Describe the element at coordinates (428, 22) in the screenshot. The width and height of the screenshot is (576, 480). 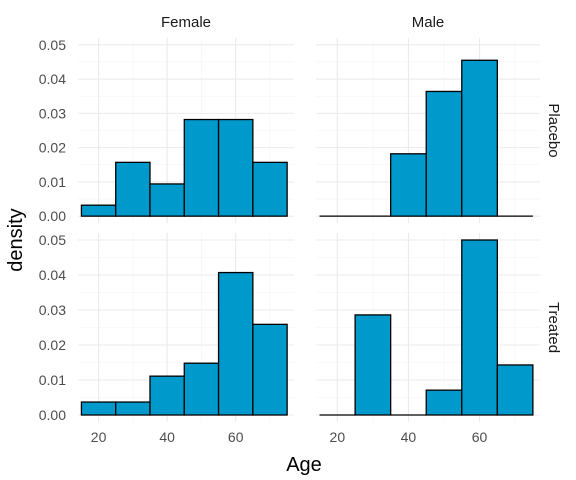
I see `facet-strip-male: Male` at that location.